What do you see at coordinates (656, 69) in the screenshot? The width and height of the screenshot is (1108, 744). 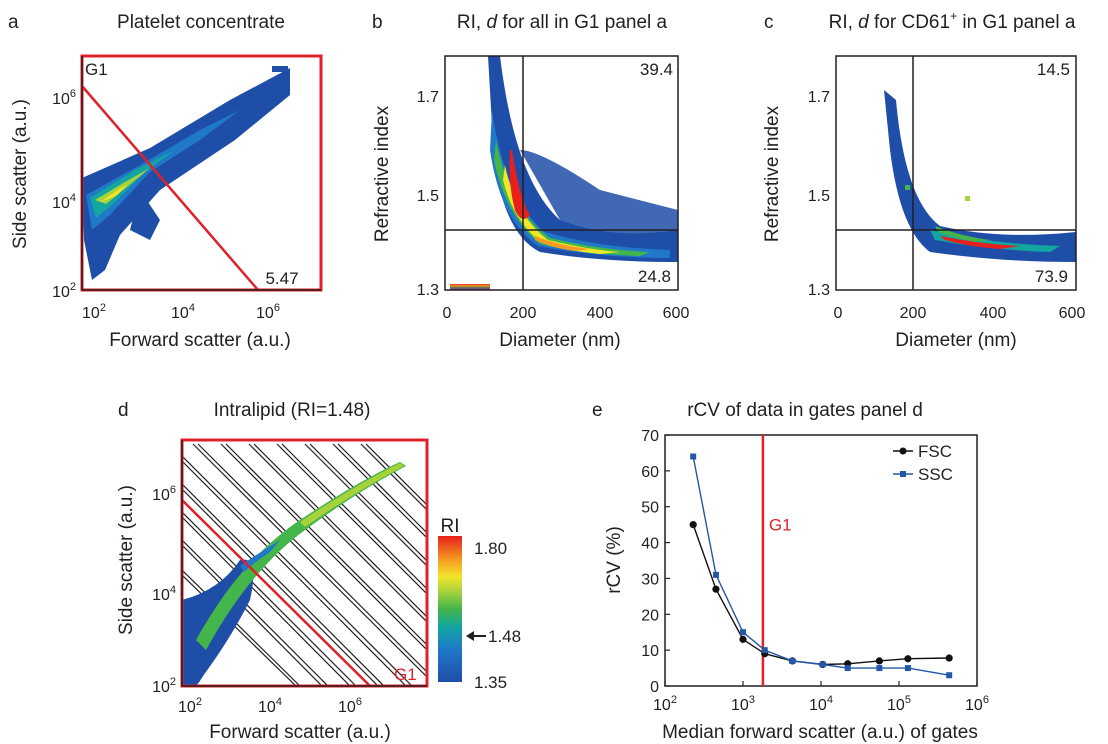 I see `panel-b-quad-top: 39.4` at bounding box center [656, 69].